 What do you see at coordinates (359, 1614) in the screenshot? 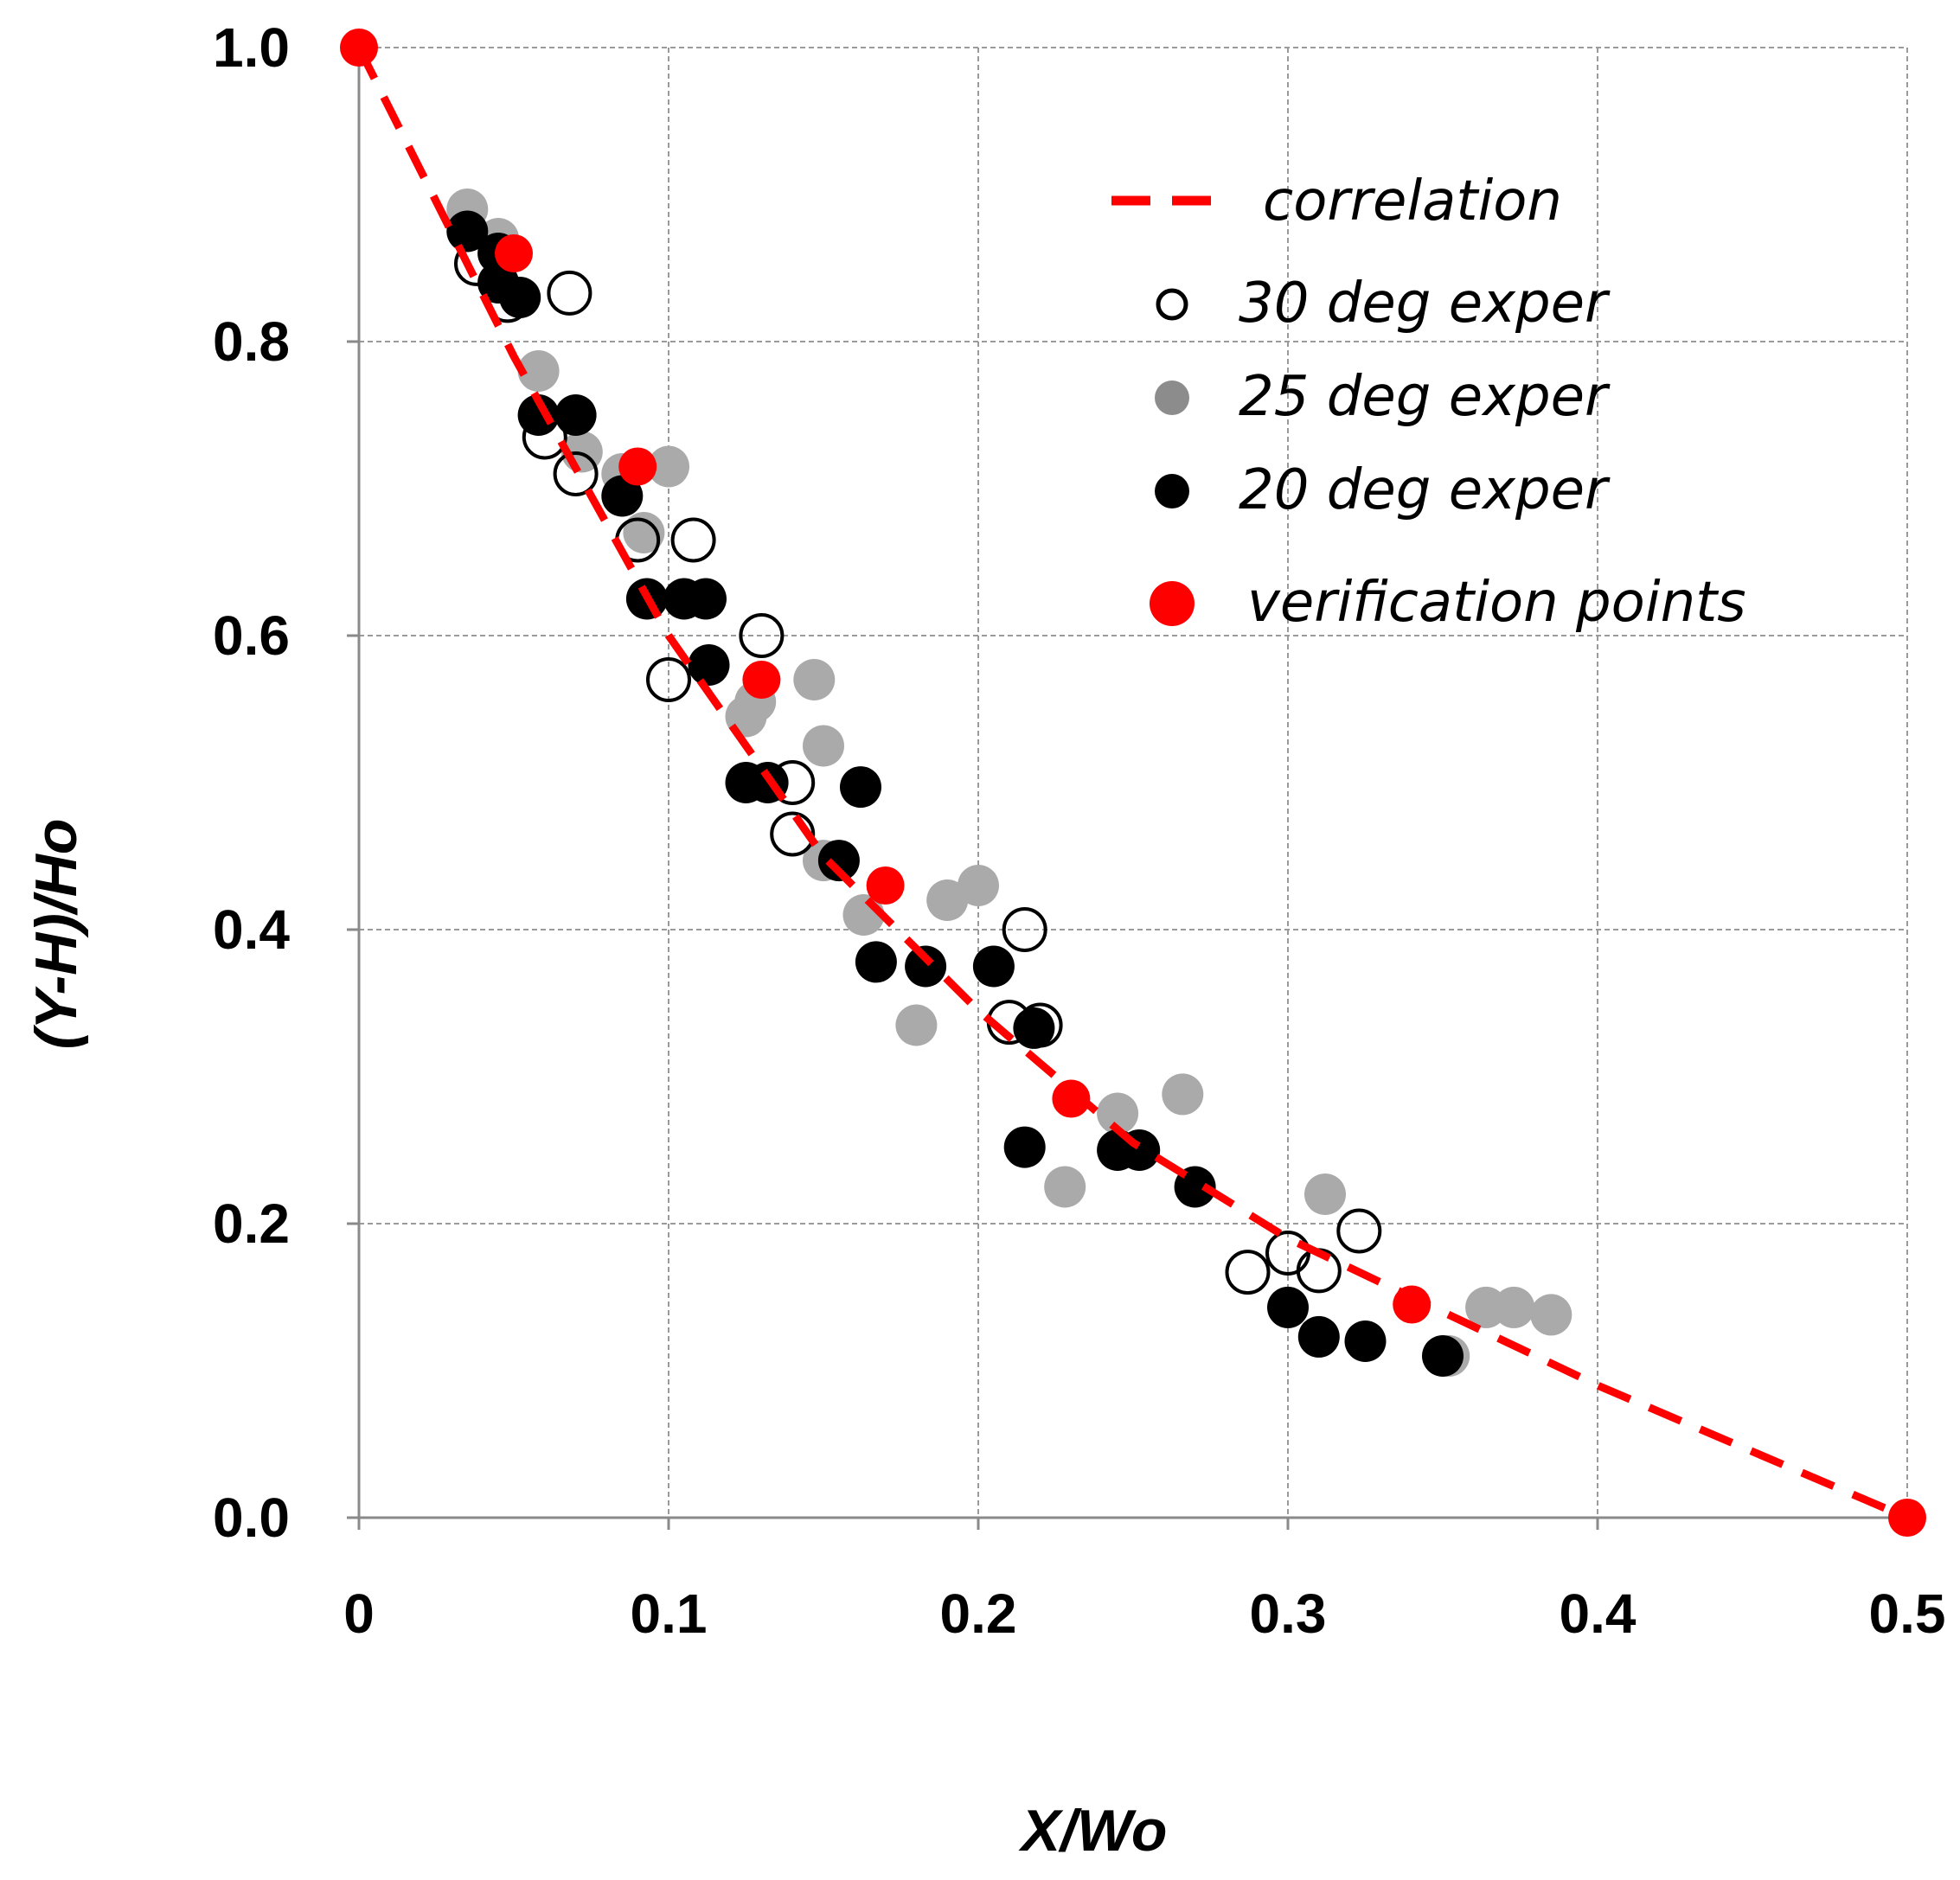
I see `x-tick-label: 0` at bounding box center [359, 1614].